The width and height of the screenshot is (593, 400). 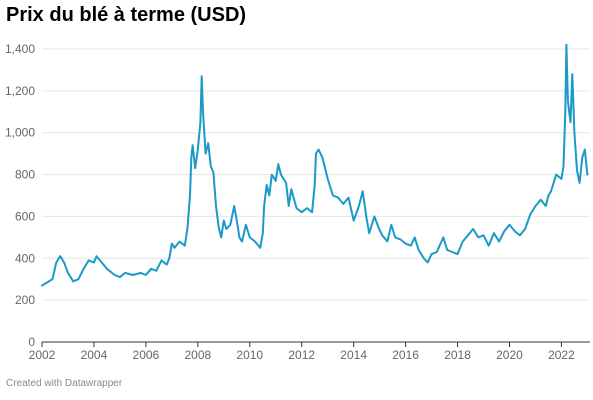 What do you see at coordinates (301, 344) in the screenshot?
I see `x-tick-marks` at bounding box center [301, 344].